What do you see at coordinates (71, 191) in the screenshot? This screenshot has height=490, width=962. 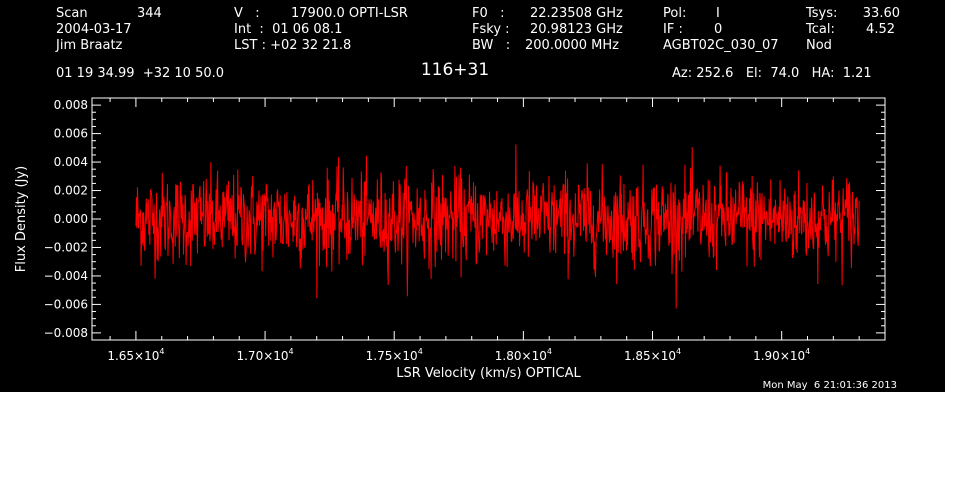 I see `y-tick-label: 0.002` at bounding box center [71, 191].